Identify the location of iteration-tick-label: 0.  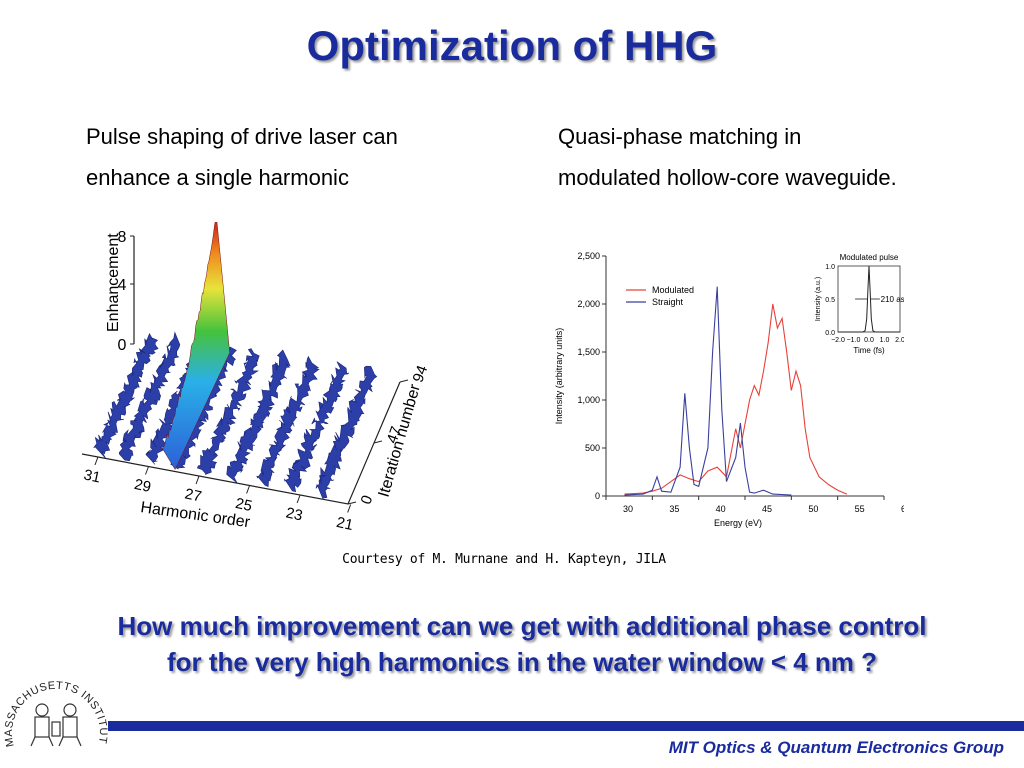
(367, 500).